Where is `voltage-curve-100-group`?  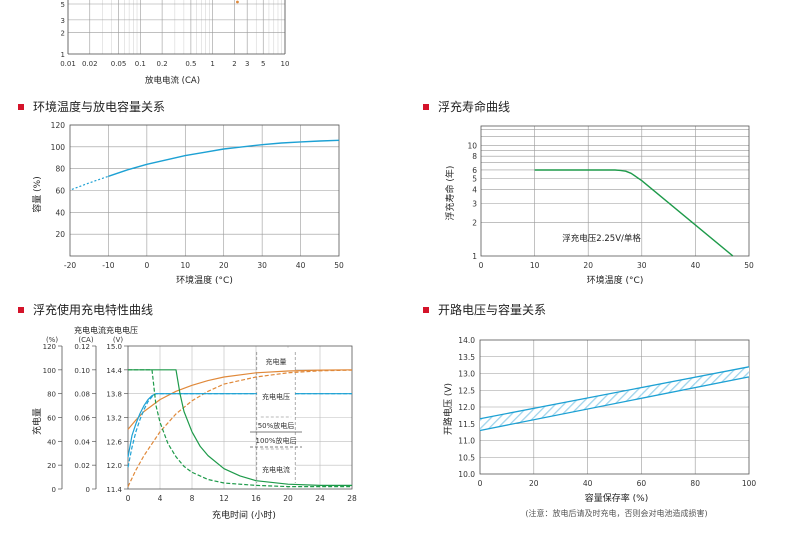 voltage-curve-100-group is located at coordinates (239, 430).